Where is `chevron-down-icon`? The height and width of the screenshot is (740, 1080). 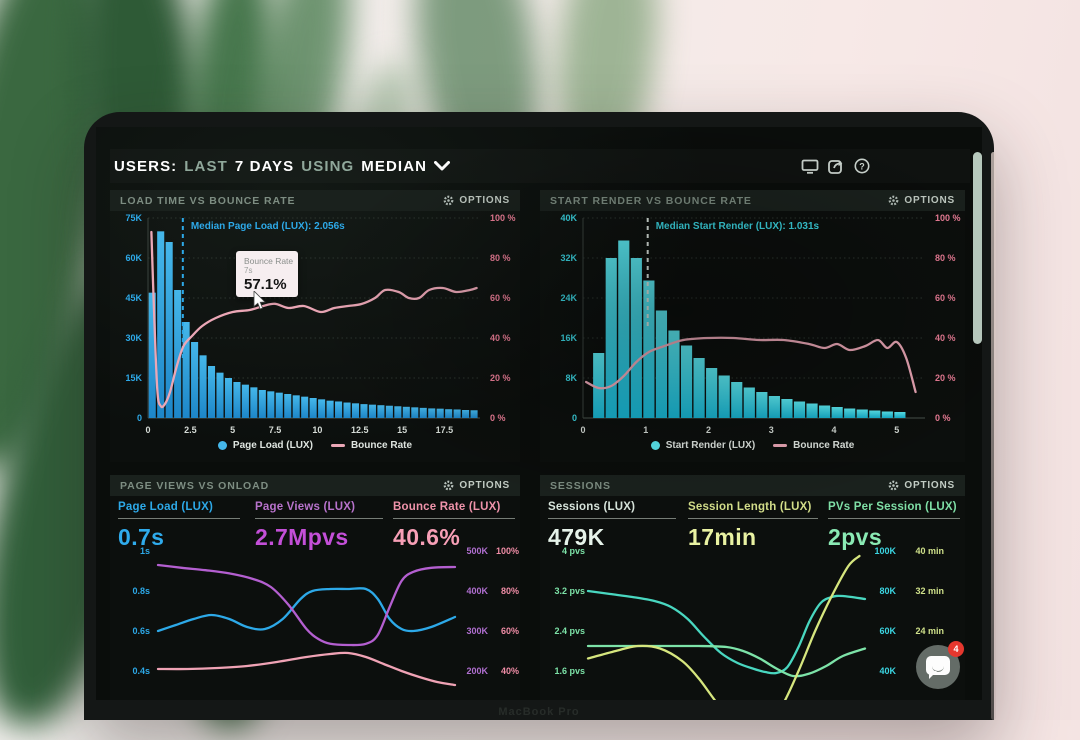 chevron-down-icon is located at coordinates (442, 166).